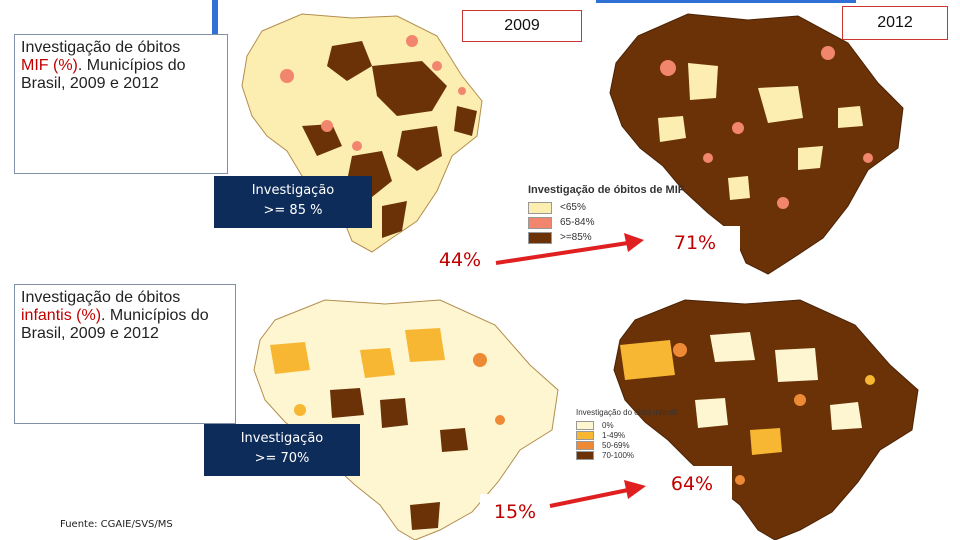 Image resolution: width=960 pixels, height=540 pixels. Describe the element at coordinates (49, 65) in the screenshot. I see `mif-title-highlight: MIF (%)` at that location.